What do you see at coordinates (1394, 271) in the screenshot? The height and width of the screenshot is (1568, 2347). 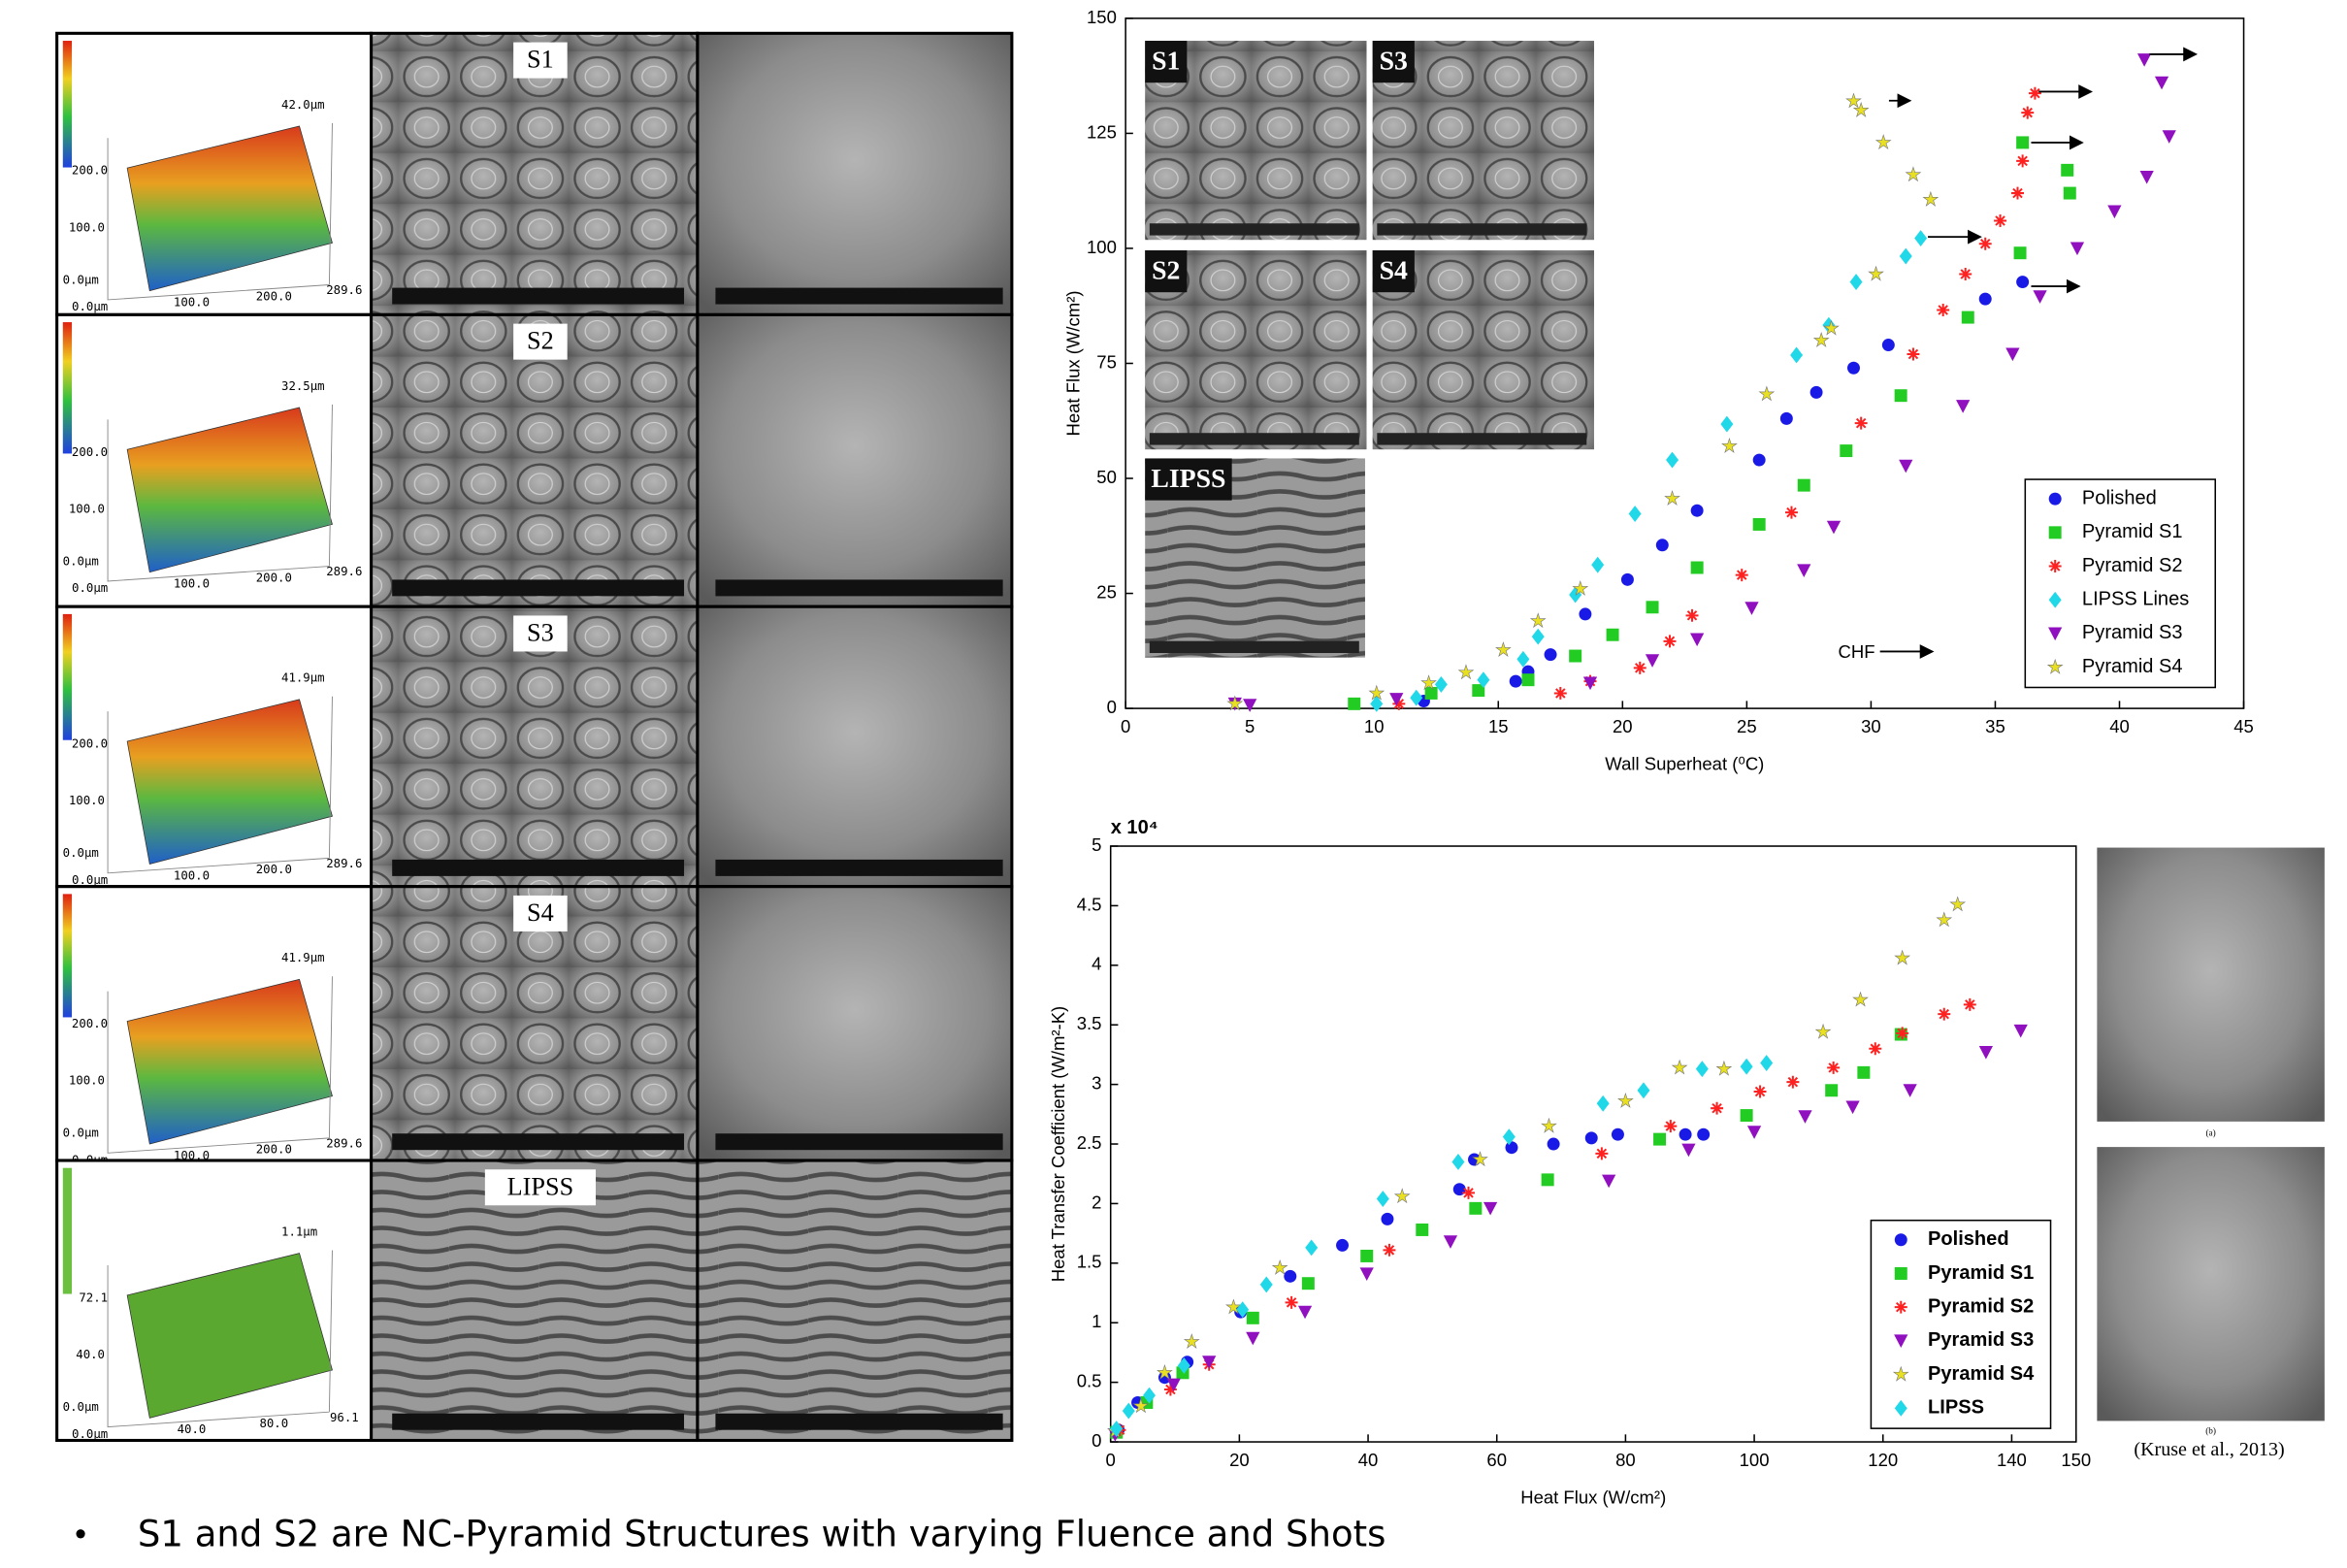 I see `inset-label: S4` at bounding box center [1394, 271].